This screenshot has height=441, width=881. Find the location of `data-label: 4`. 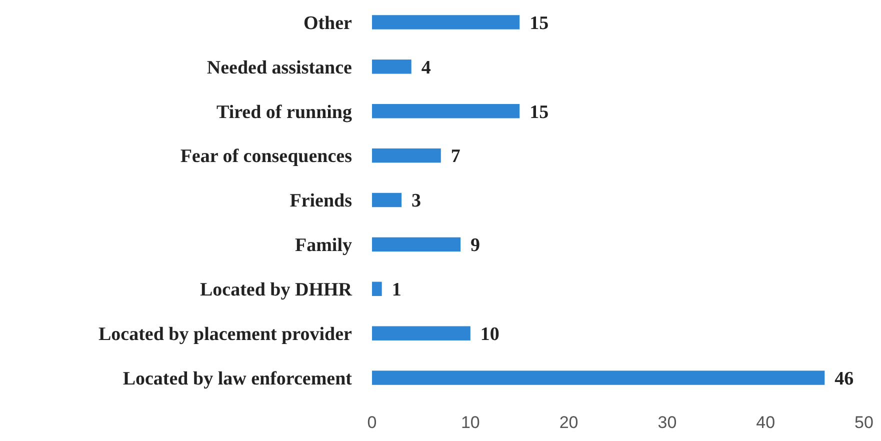

data-label: 4 is located at coordinates (426, 67).